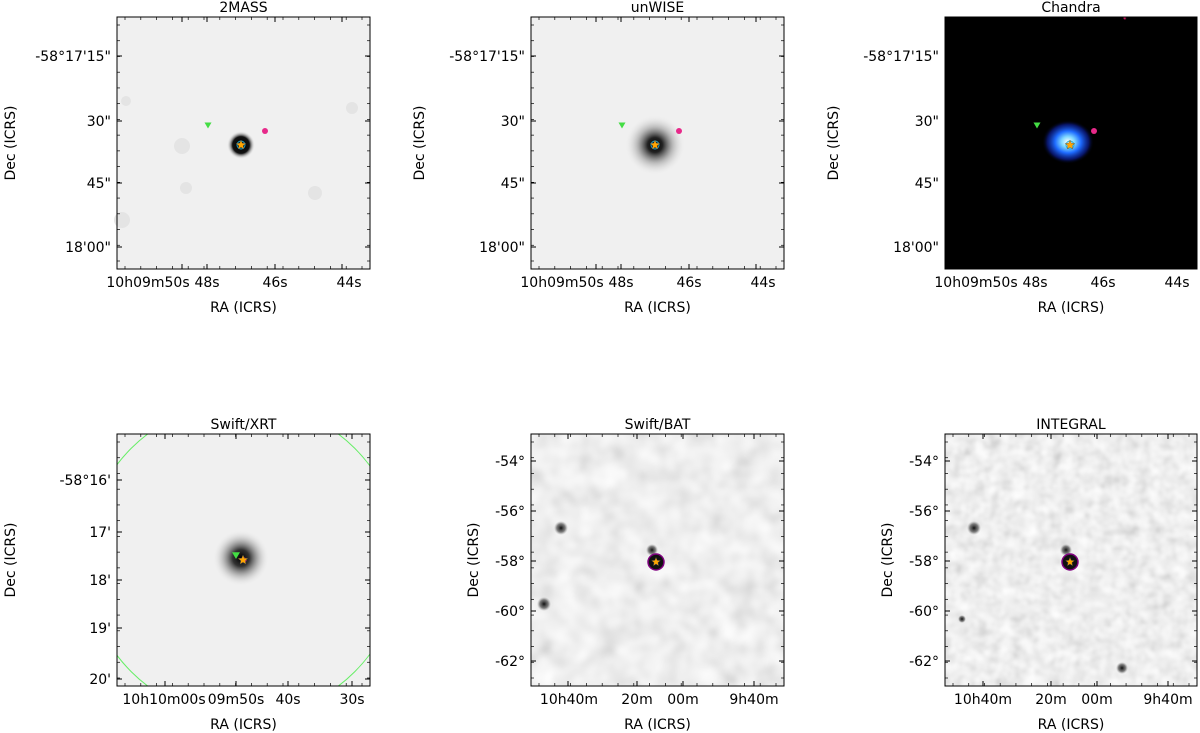  I want to click on x-tick-label: 09m50s, so click(236, 700).